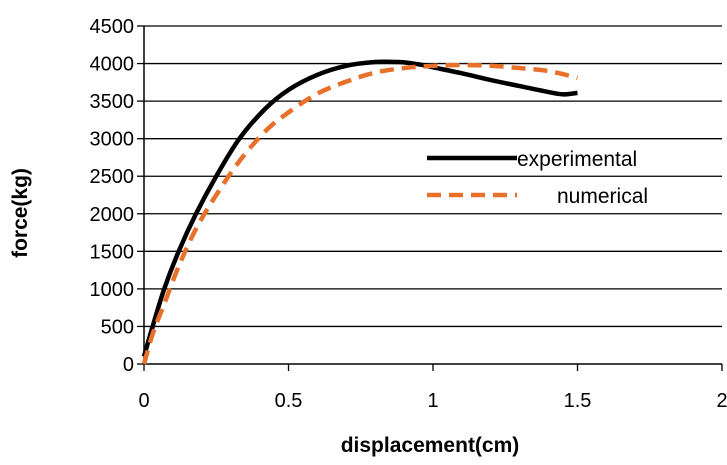  Describe the element at coordinates (117, 327) in the screenshot. I see `y-tick-label: 500` at that location.